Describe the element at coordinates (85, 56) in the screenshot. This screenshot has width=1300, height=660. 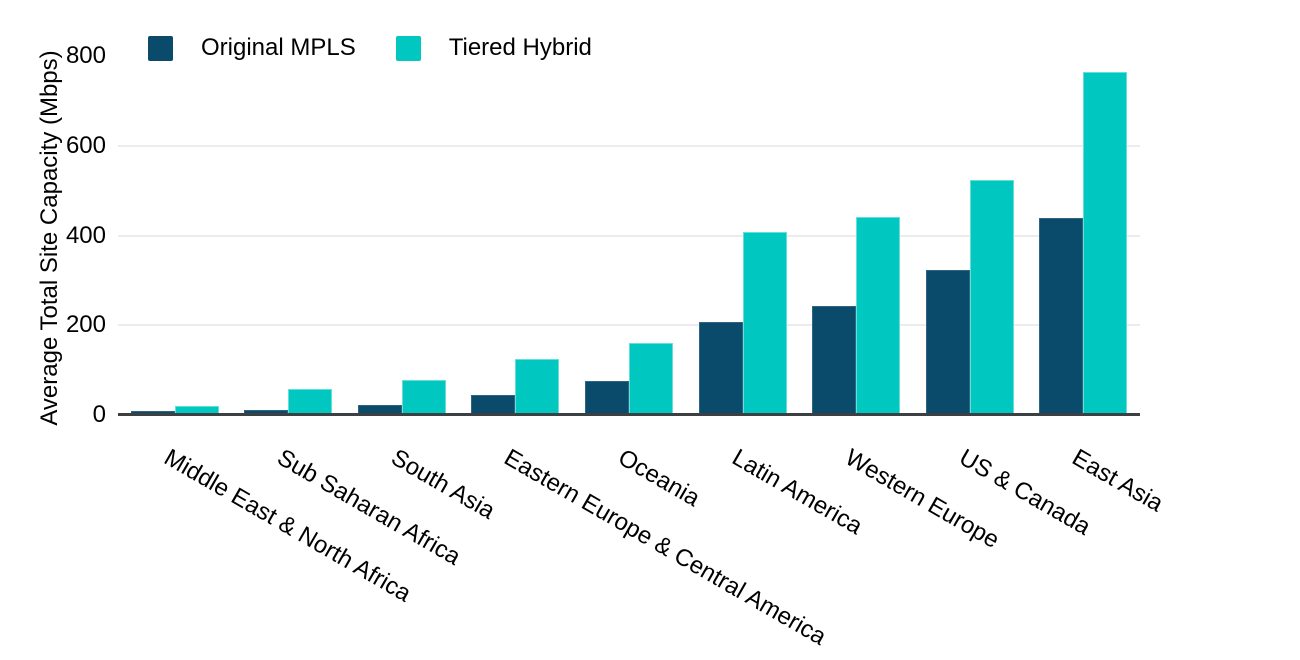
I see `y-tick-label: 800` at that location.